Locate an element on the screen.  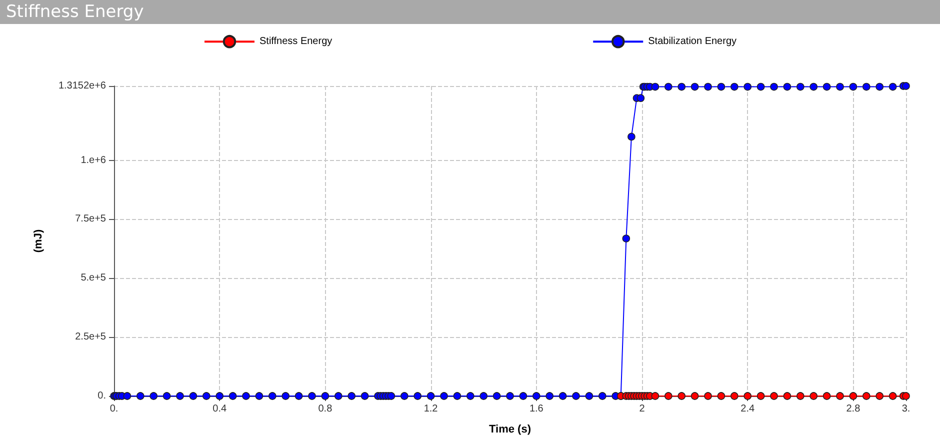
x-tick-label: 0.8 is located at coordinates (325, 409).